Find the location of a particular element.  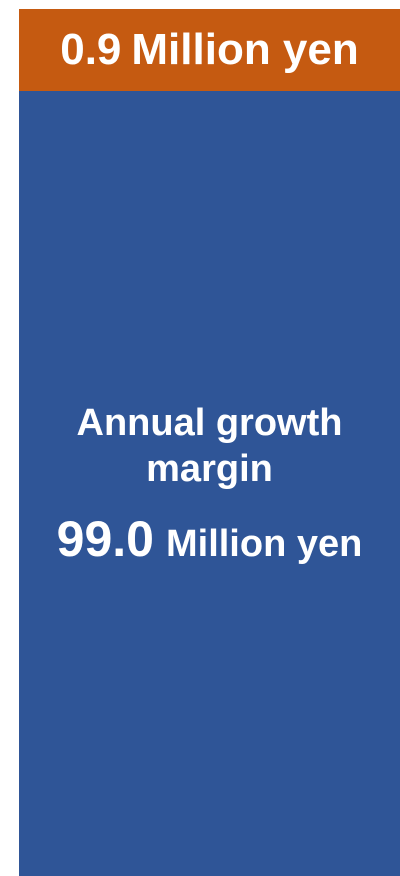

top-segment-value-label: 0.9 Million yen is located at coordinates (209, 50).